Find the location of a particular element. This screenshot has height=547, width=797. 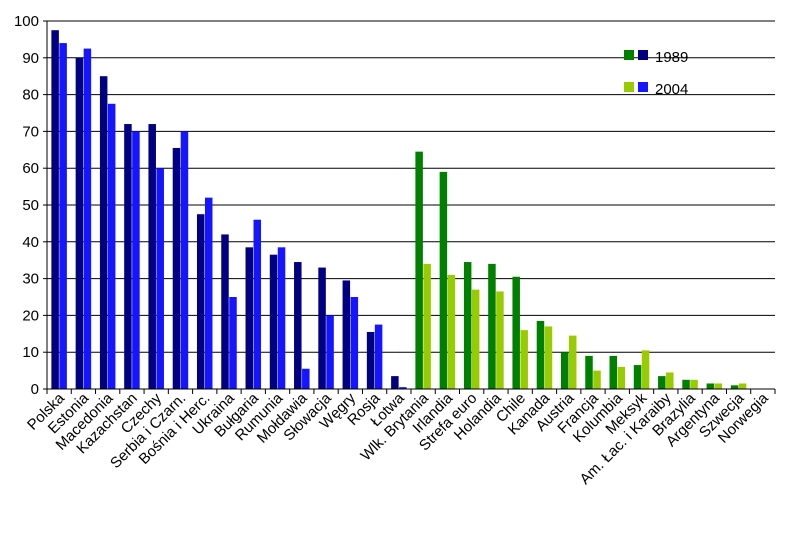

y-tick-labels: 0 10 20 30 40 50 60 70 80 90 100 is located at coordinates (26, 205).